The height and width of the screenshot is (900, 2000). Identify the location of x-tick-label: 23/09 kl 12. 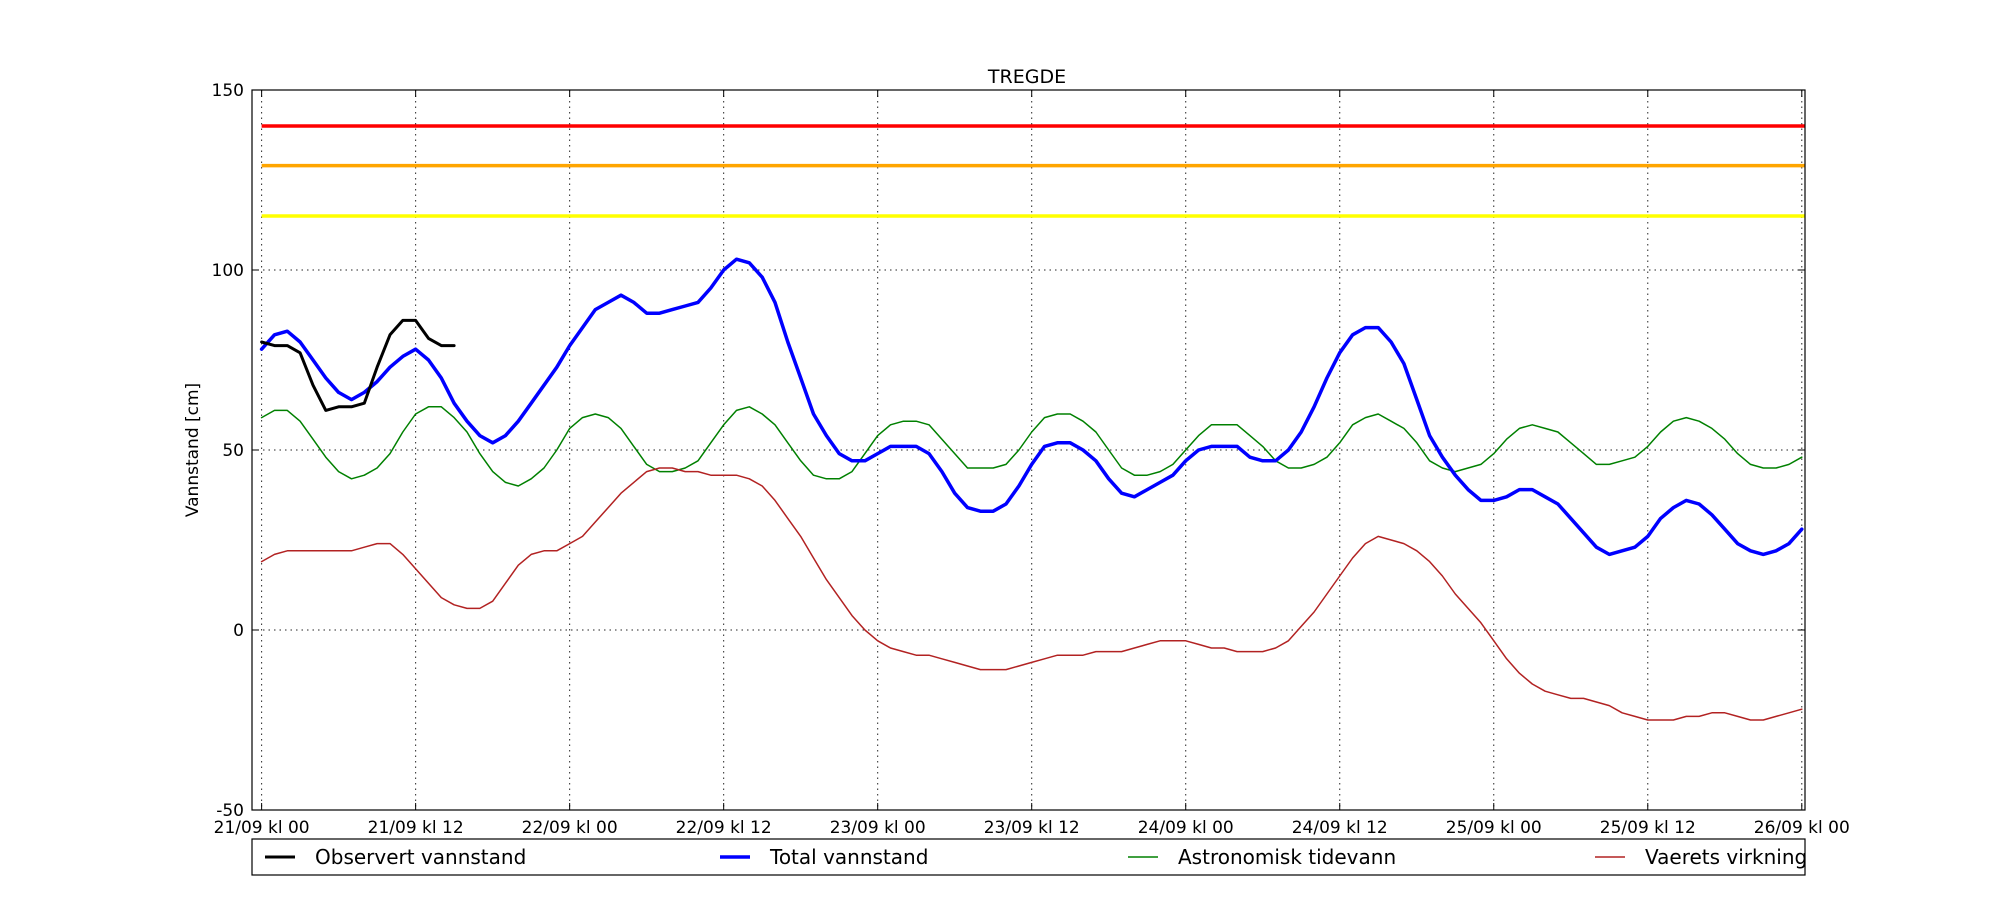
(1032, 828).